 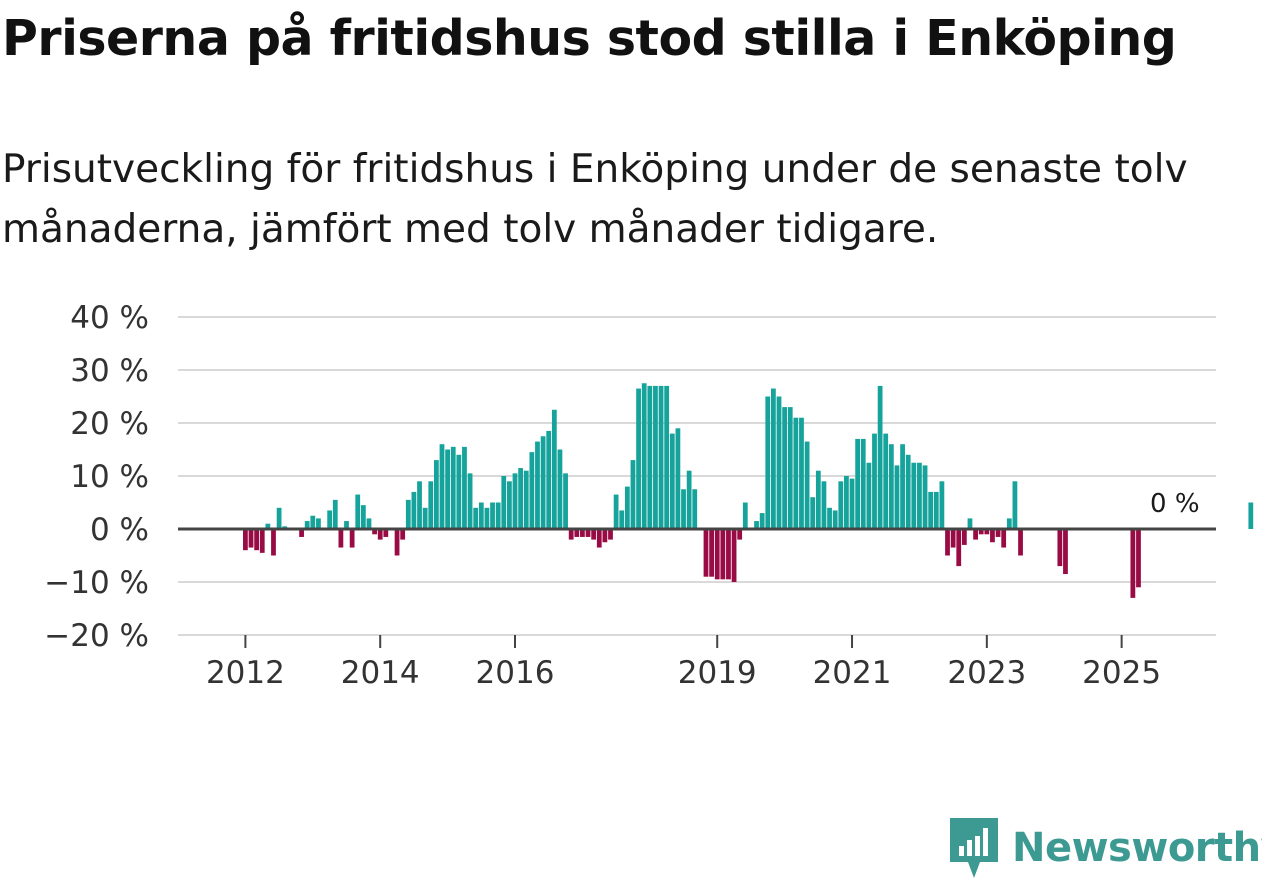 I want to click on annotations: 0 %, so click(x=1175, y=504).